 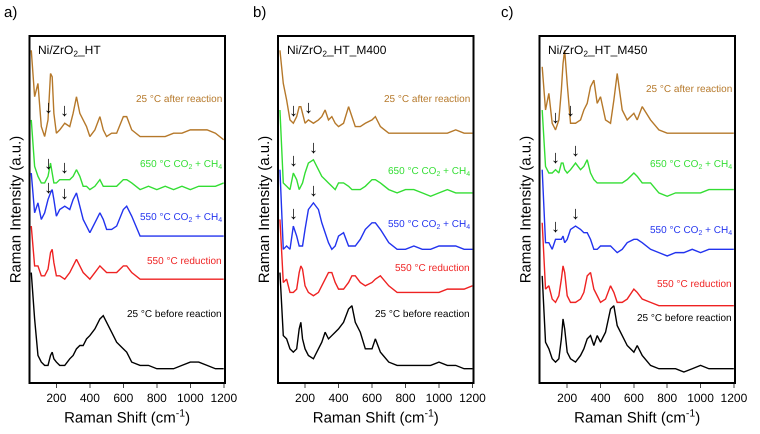 What do you see at coordinates (337, 51) in the screenshot?
I see `chart-title: Ni/ZrO$_{2}$_HT_M400` at bounding box center [337, 51].